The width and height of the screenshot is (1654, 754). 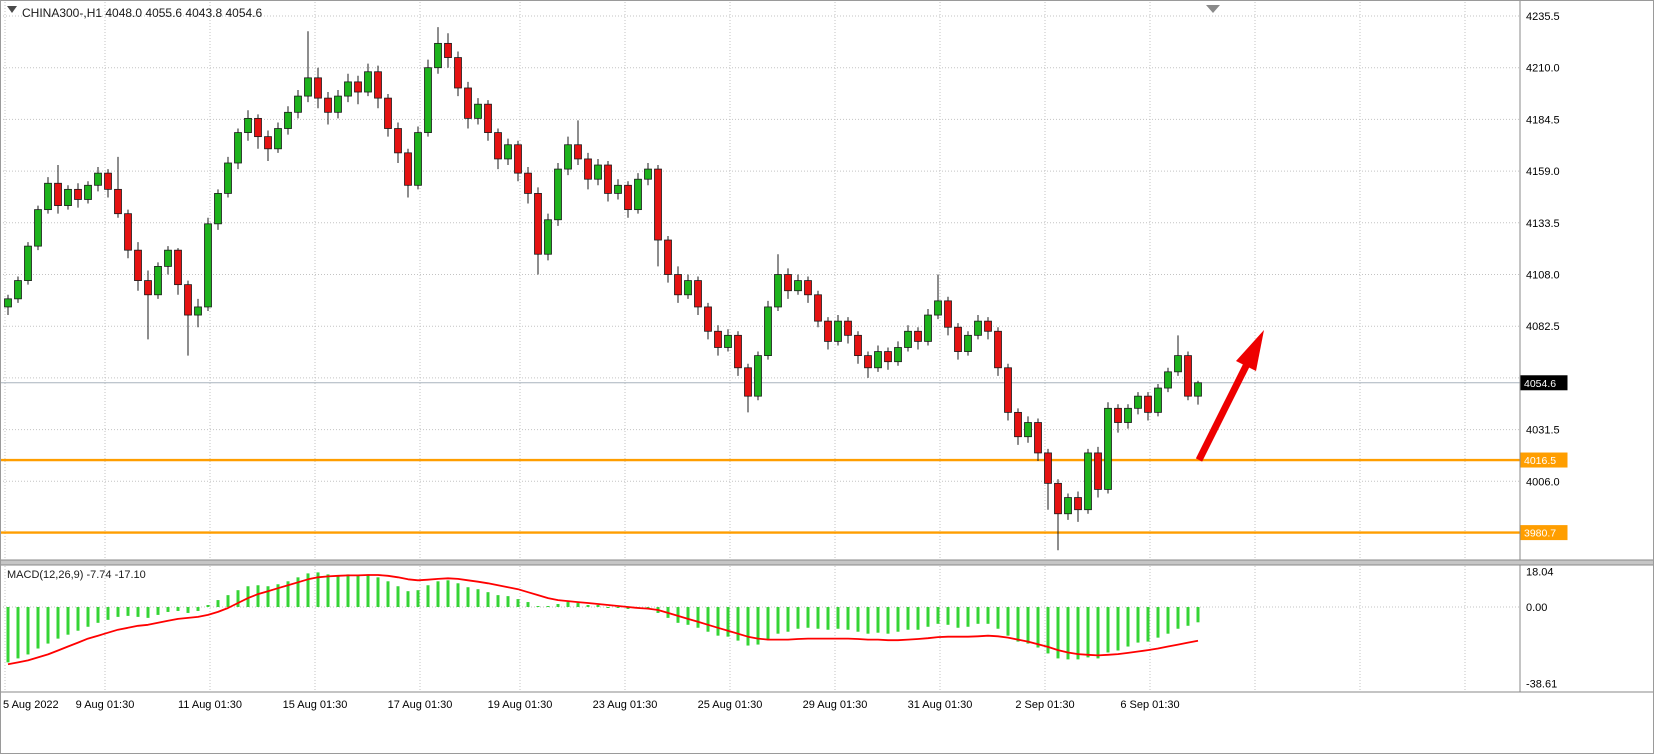 What do you see at coordinates (1536, 608) in the screenshot?
I see `macd-axis-label: 0.00` at bounding box center [1536, 608].